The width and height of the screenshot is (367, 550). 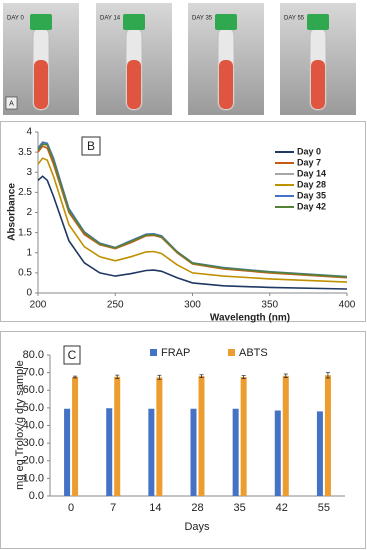 I want to click on y-tick-label: 40.0, so click(x=33, y=425).